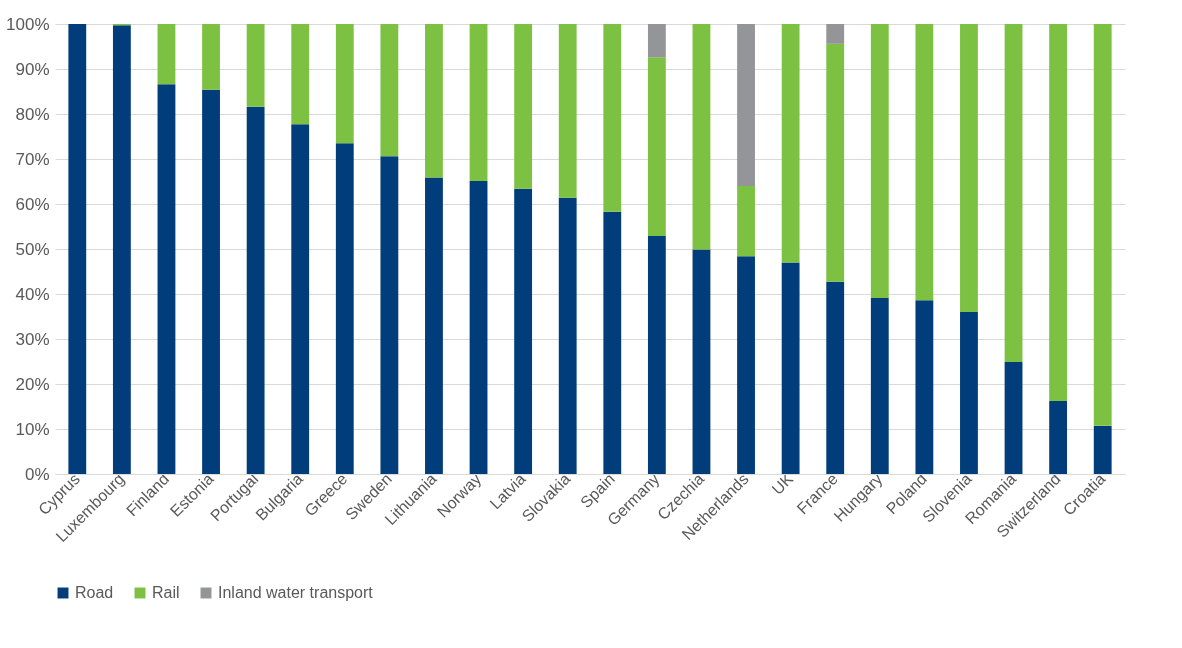  I want to click on y-tick-label: 10%, so click(32, 429).